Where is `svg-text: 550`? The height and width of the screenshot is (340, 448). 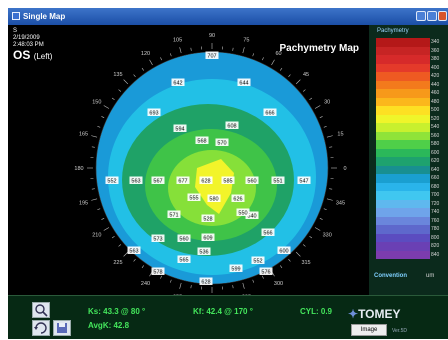 svg-text: 550 is located at coordinates (242, 214).